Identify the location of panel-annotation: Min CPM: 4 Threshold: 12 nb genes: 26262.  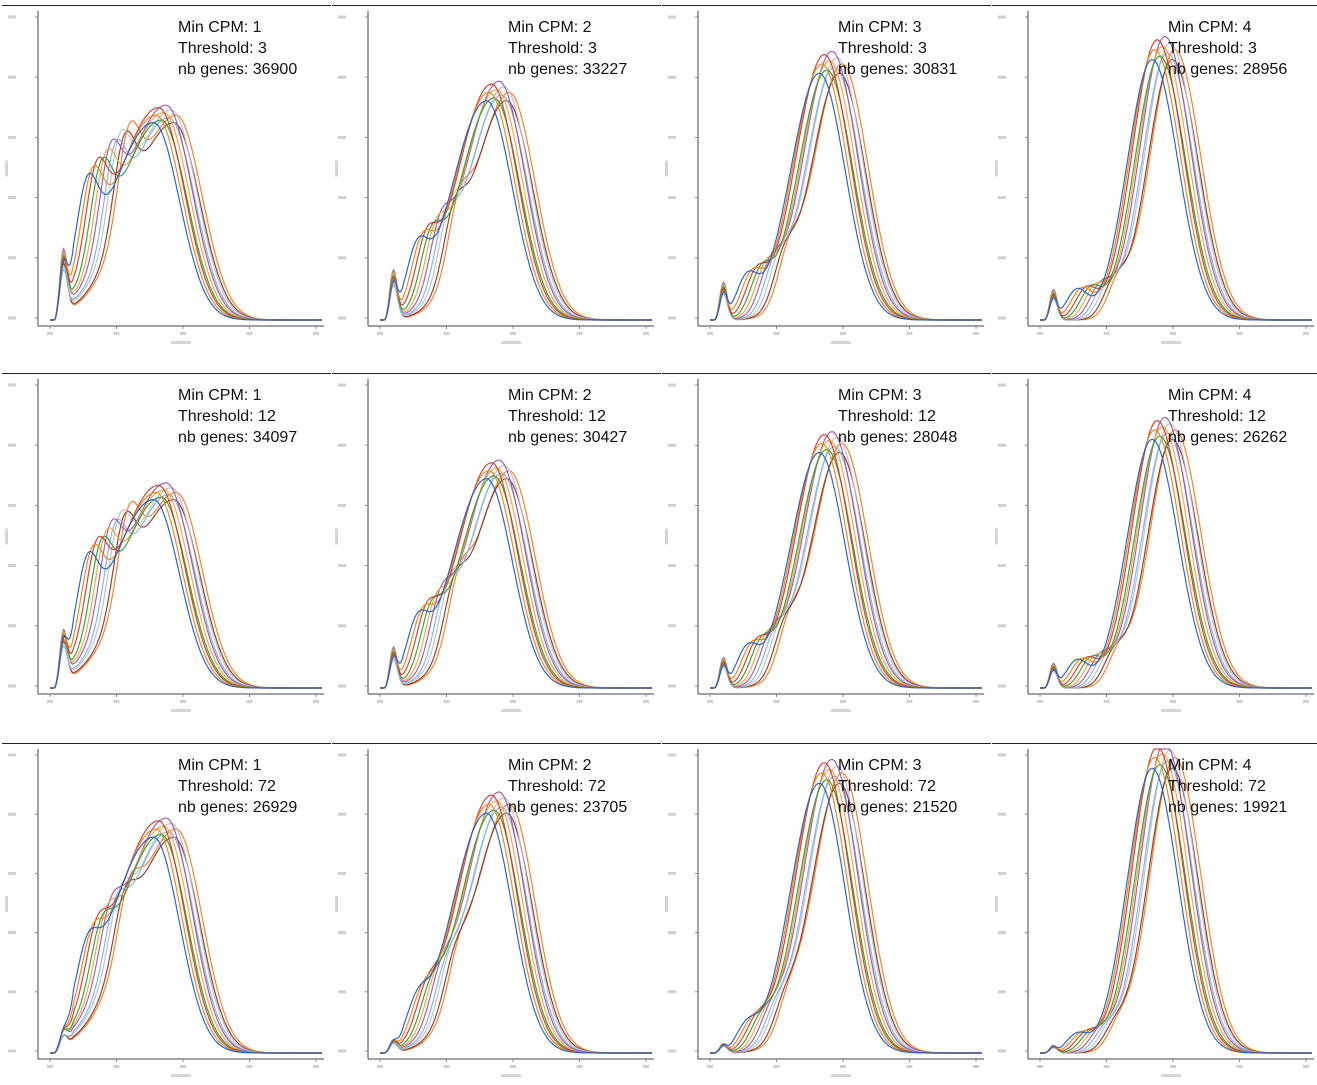
(1227, 416).